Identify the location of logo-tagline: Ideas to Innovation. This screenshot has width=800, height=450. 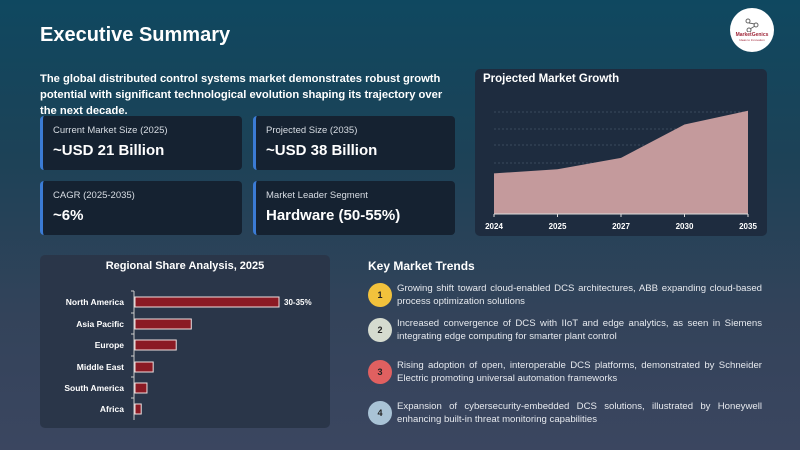
(752, 40).